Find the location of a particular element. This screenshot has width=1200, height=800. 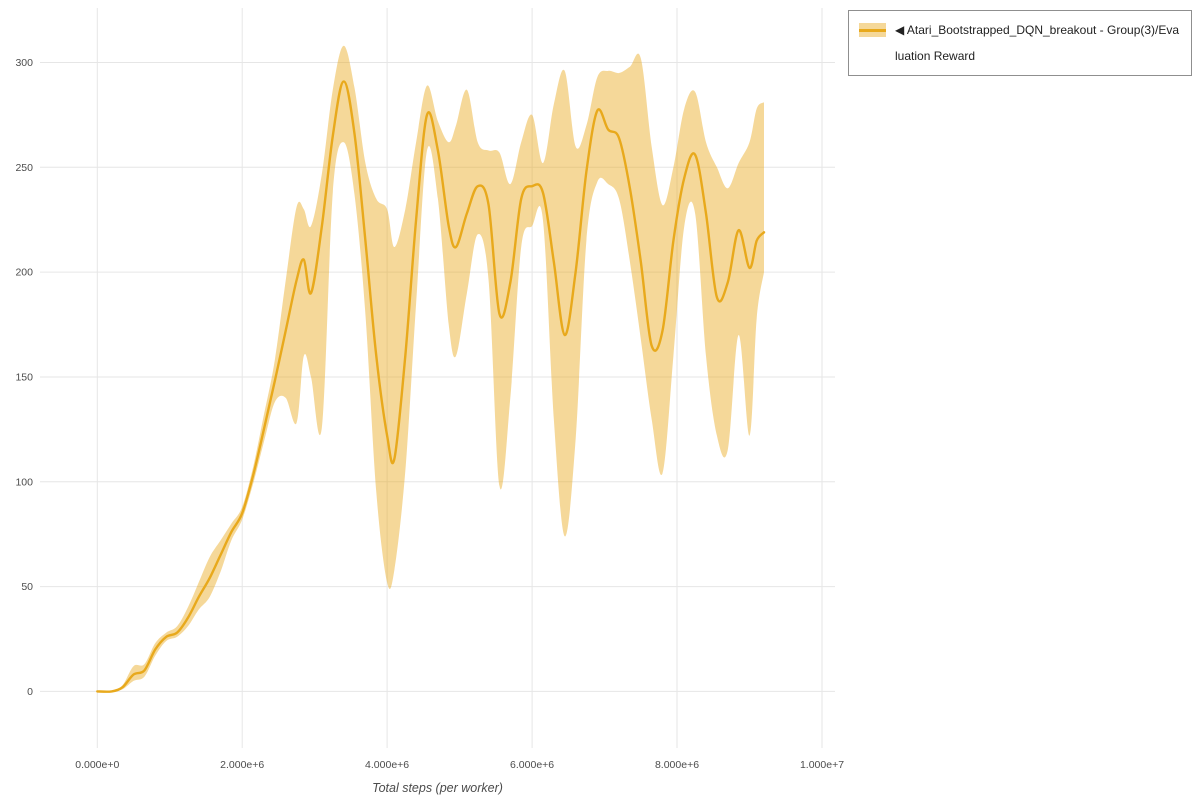

x-tick-label: 1.000e+7 is located at coordinates (822, 765).